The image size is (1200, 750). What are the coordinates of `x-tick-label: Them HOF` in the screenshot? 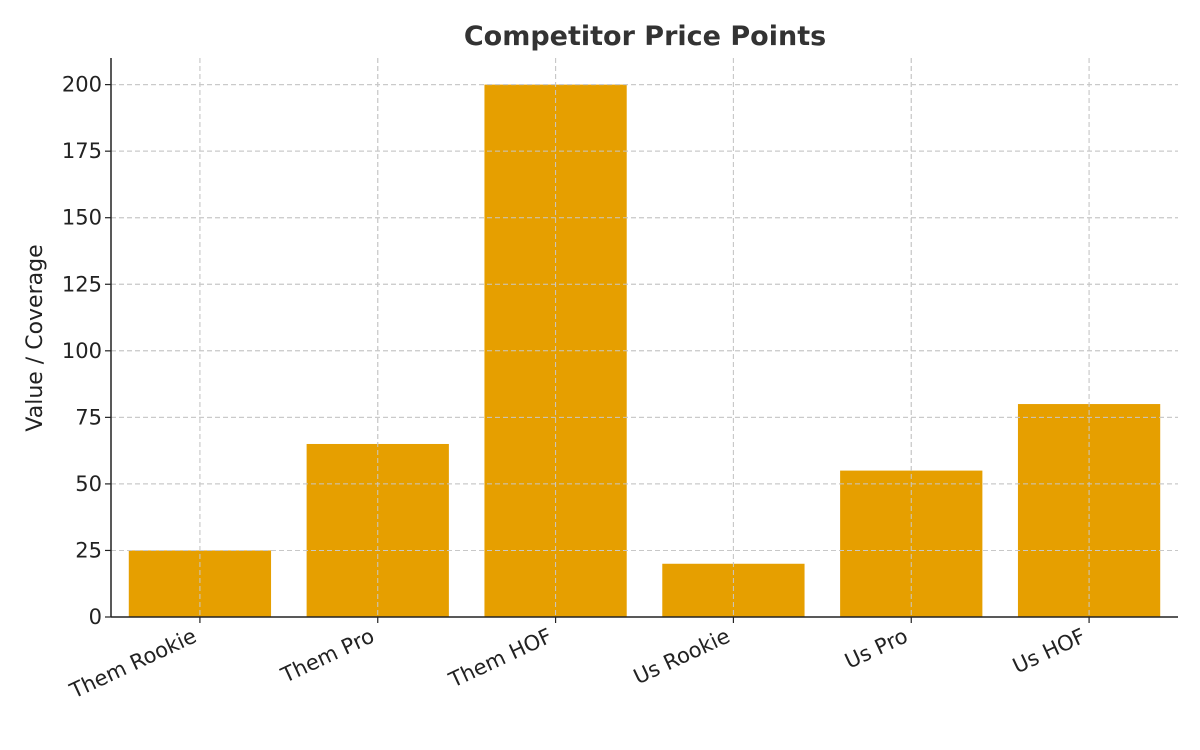 It's located at (499, 658).